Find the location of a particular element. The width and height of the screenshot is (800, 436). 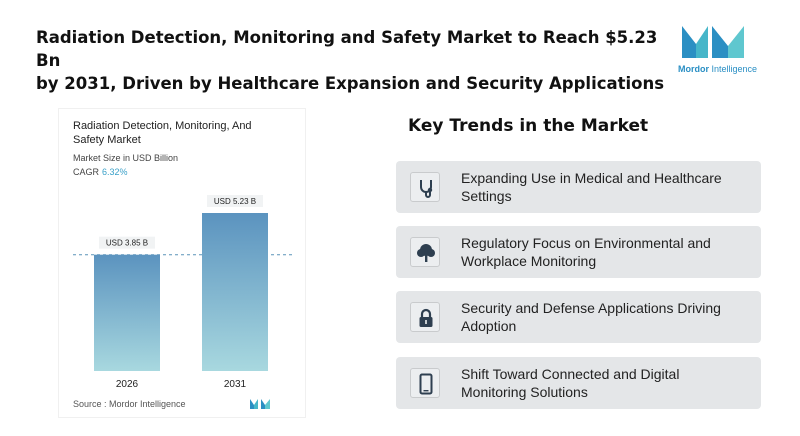

bar-chart: USD 3.85 B 2026 USD 5.23 B 2031 is located at coordinates (184, 292).